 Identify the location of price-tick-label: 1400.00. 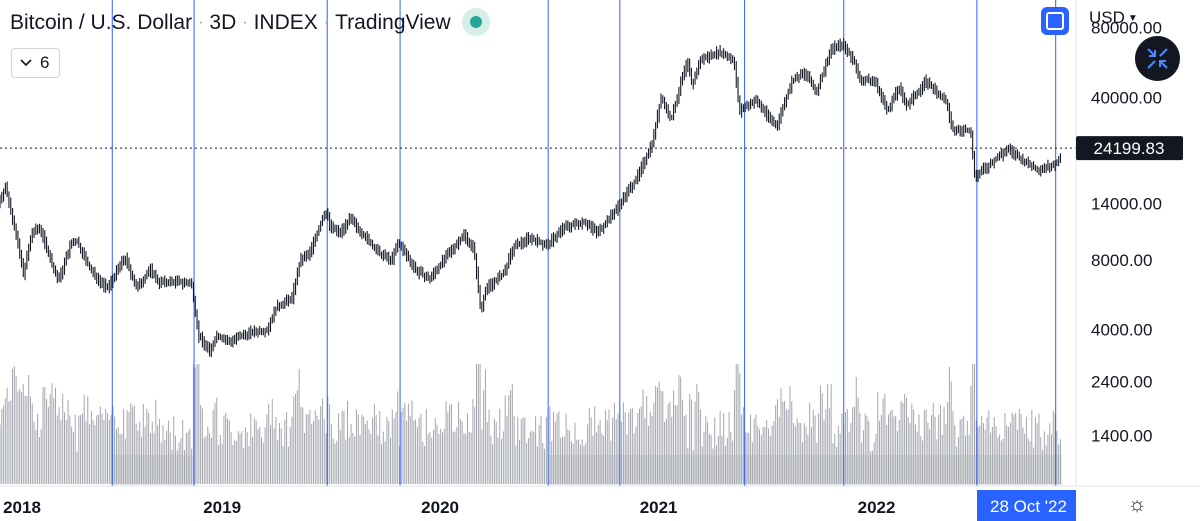
(1121, 436).